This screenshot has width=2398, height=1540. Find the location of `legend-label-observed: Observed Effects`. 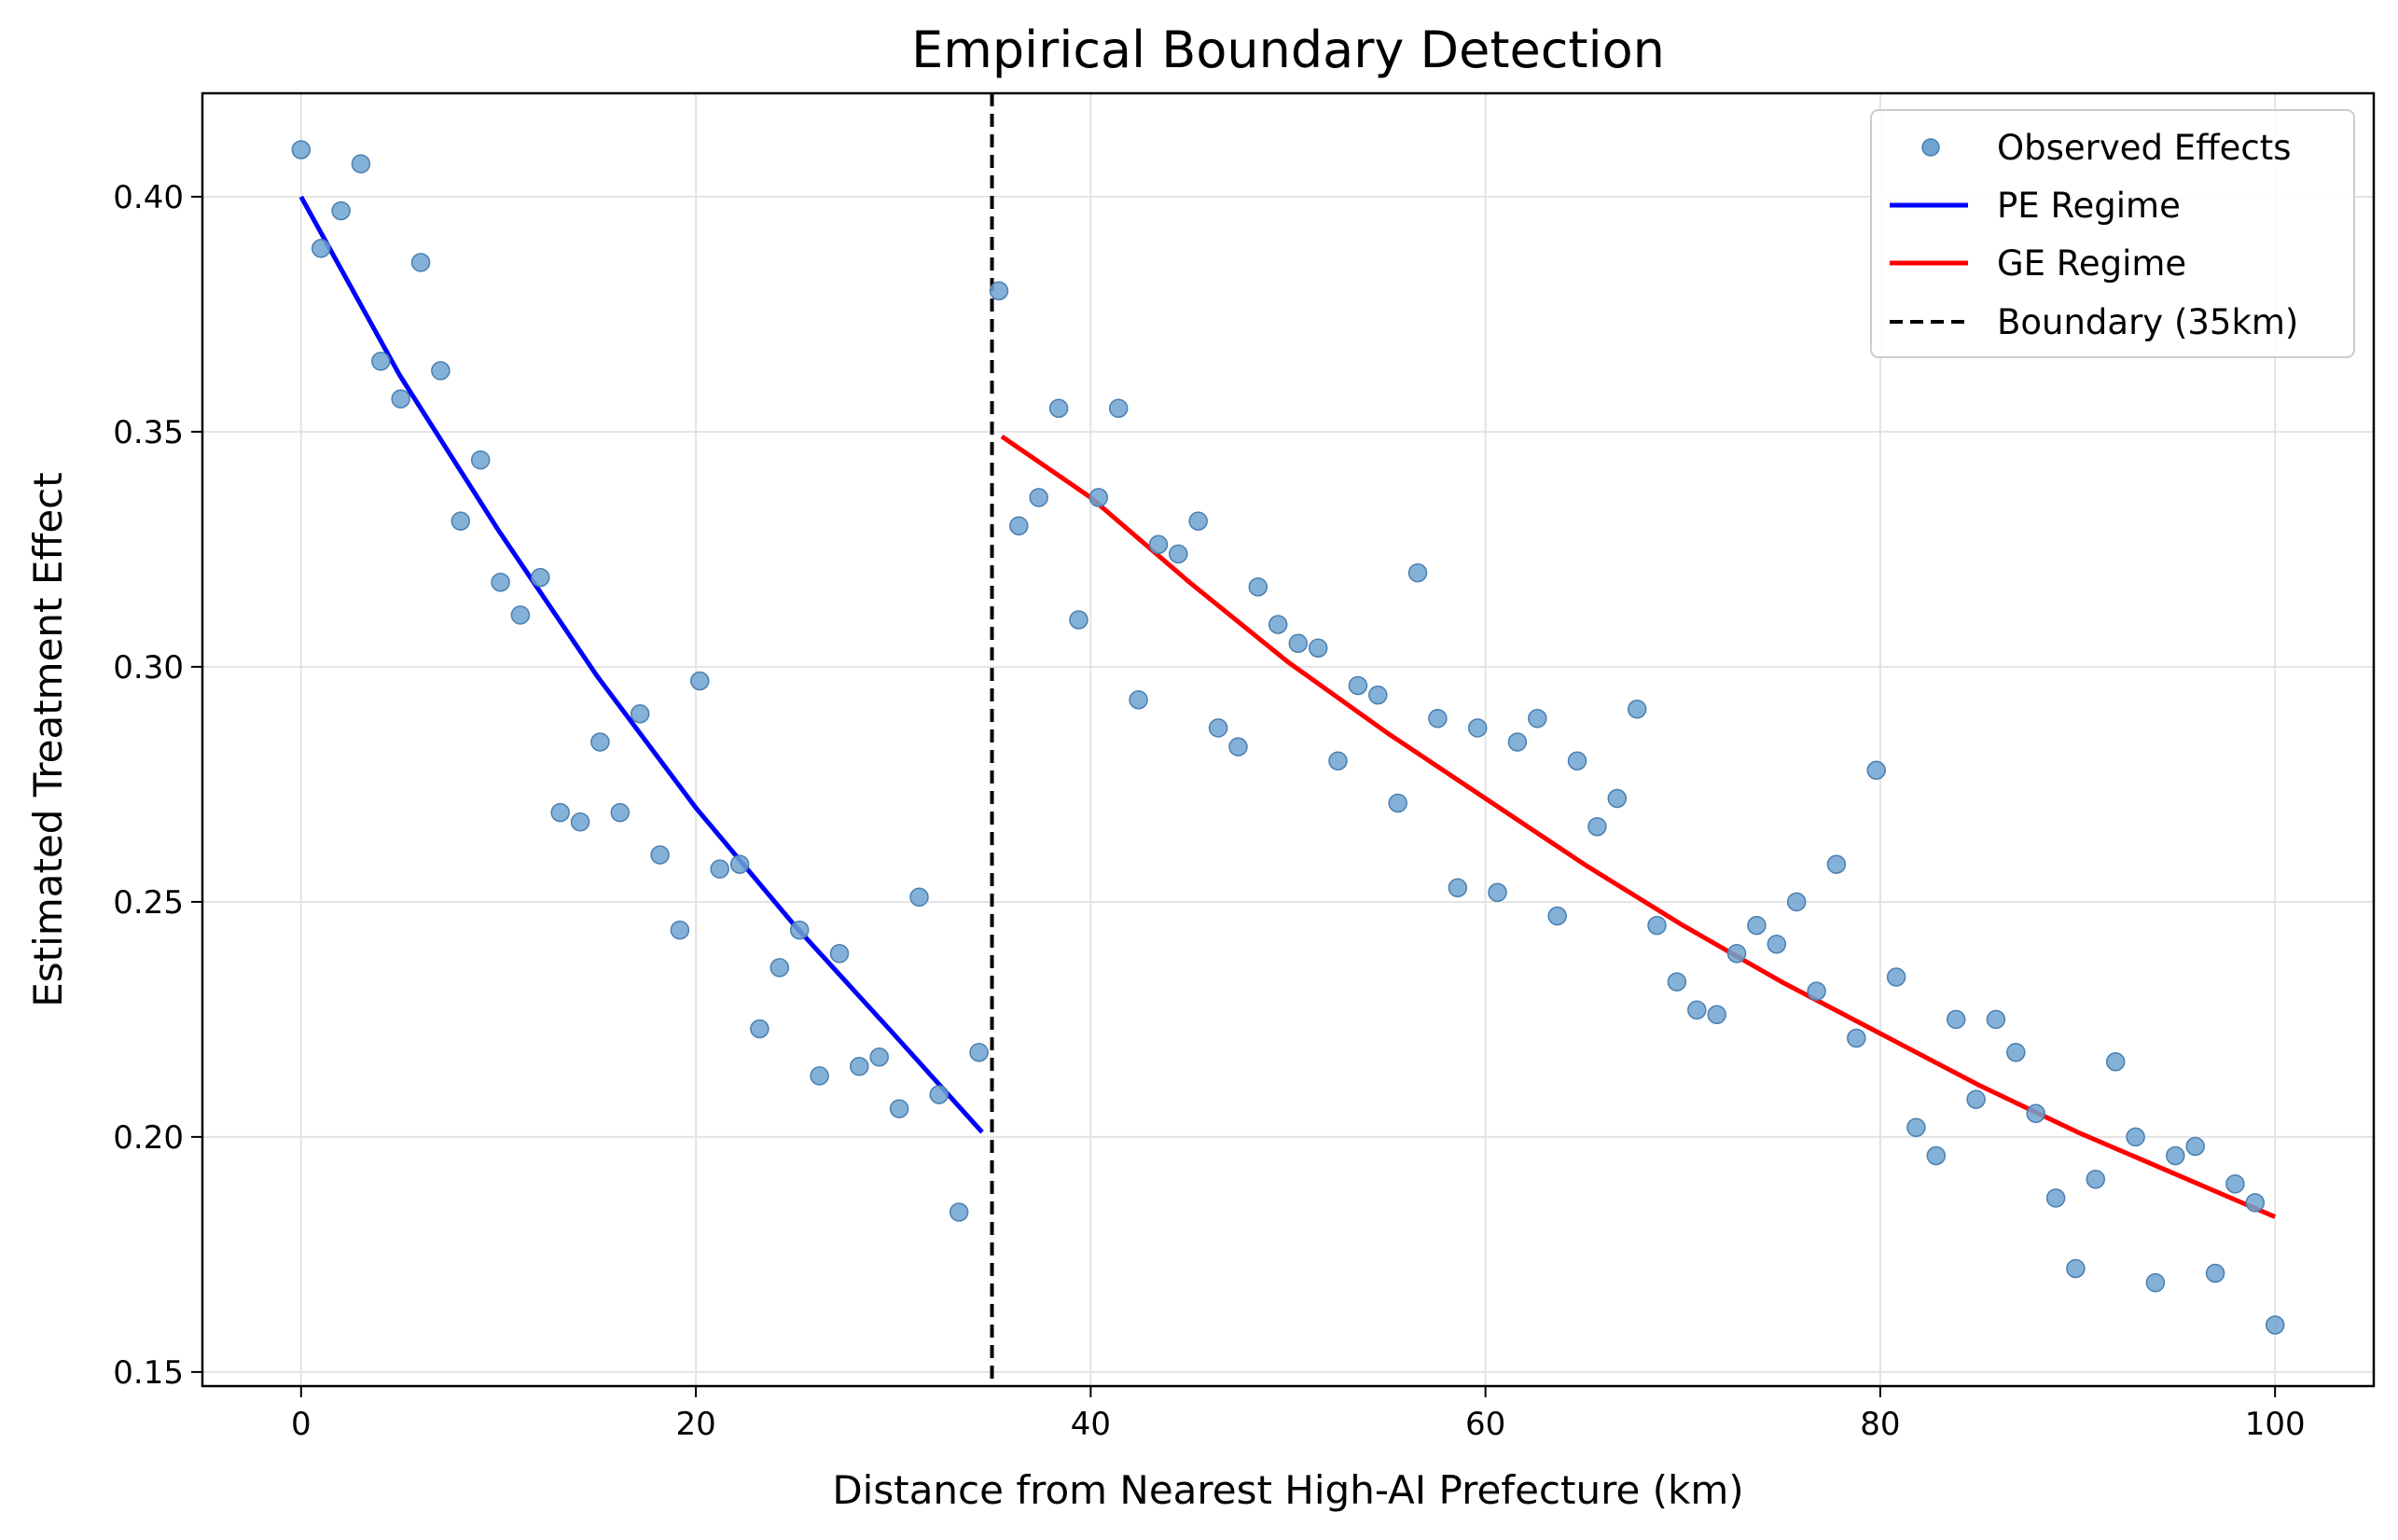

legend-label-observed: Observed Effects is located at coordinates (2145, 148).